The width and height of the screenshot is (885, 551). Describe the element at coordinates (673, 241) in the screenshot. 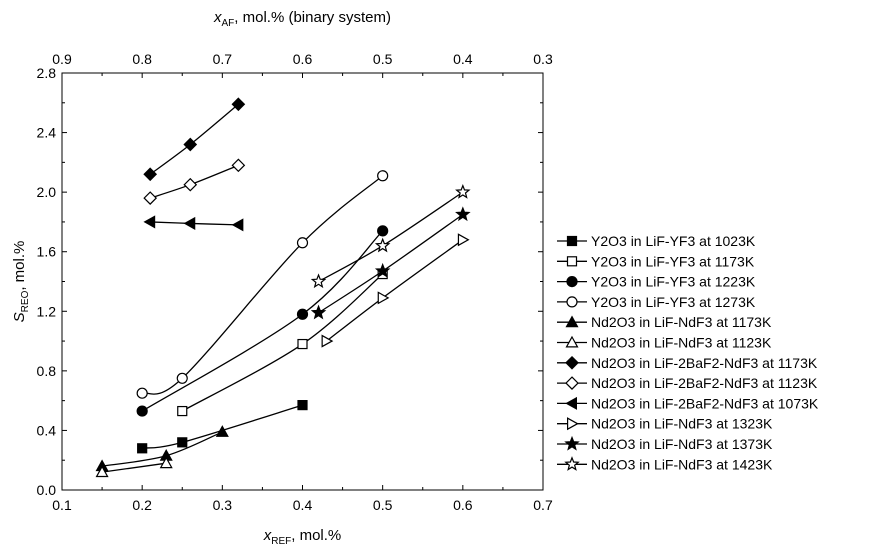

I see `legend-label: Y2O3 in LiF-YF3 at 1023K` at that location.